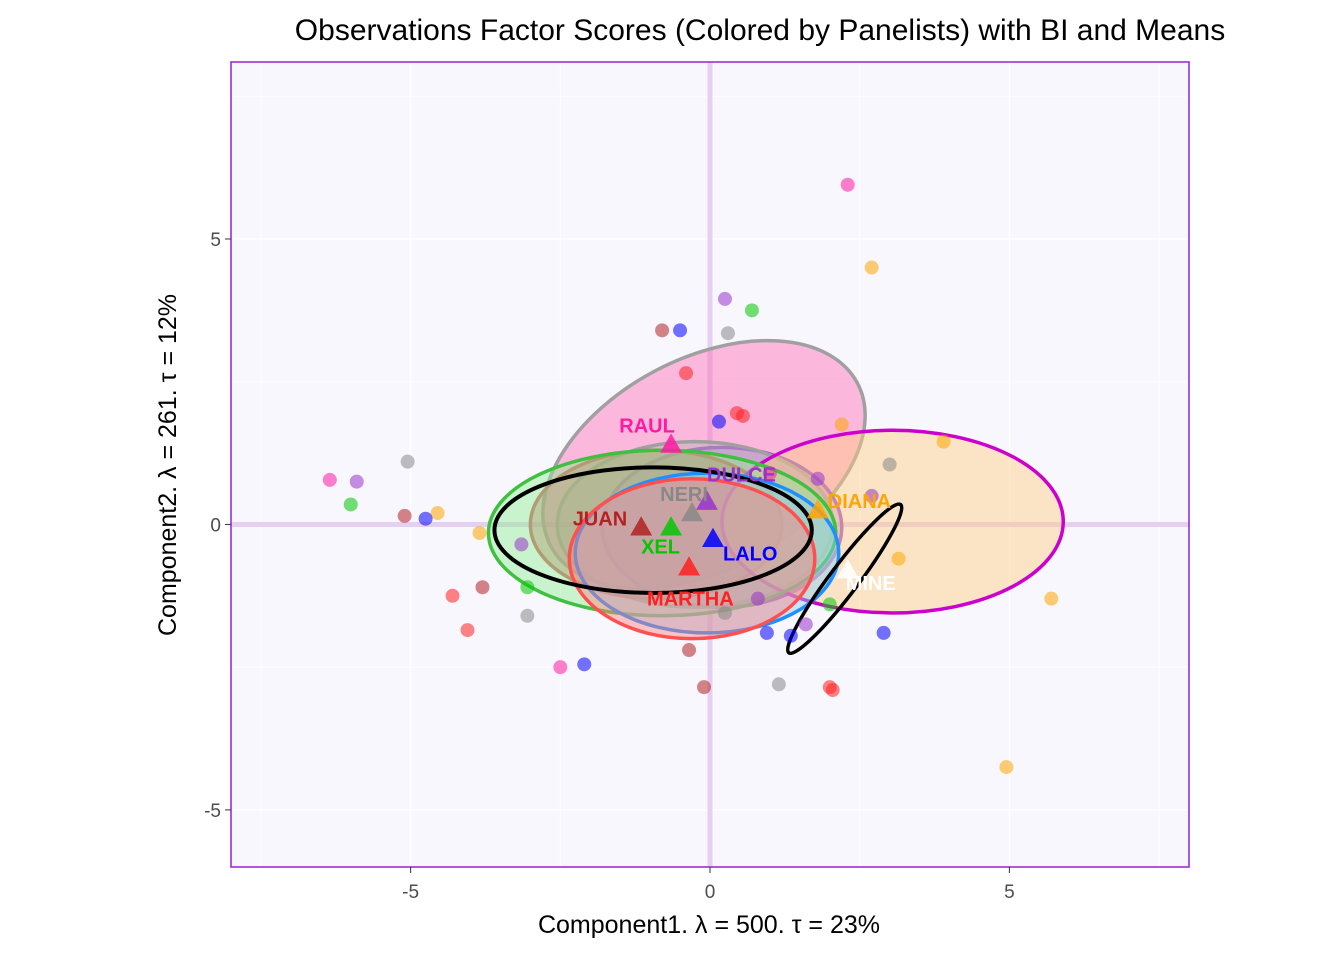  What do you see at coordinates (709, 925) in the screenshot?
I see `x-axis-label: Component1. λ = 500. τ = 23%` at bounding box center [709, 925].